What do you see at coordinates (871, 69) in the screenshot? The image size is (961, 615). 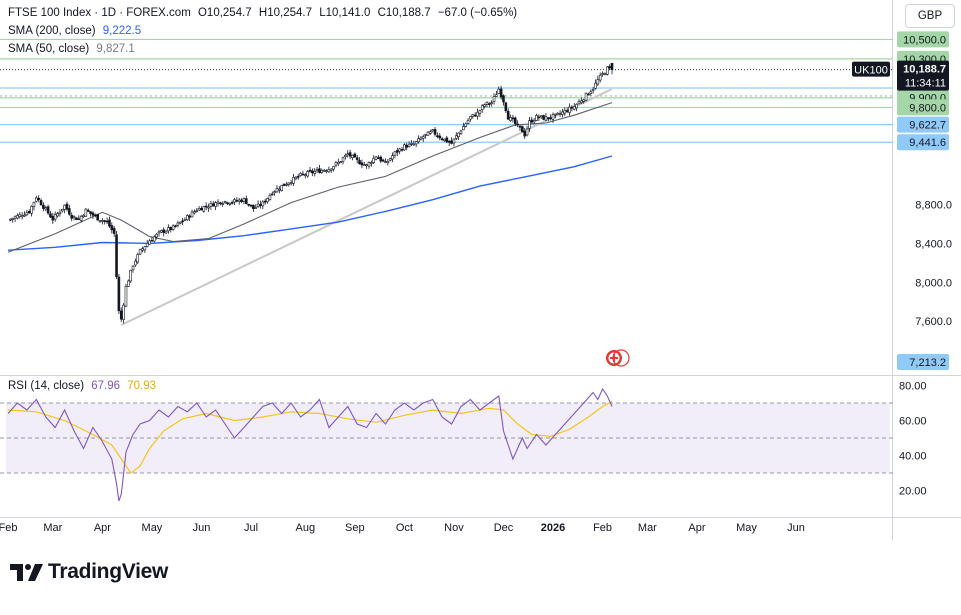 I see `symbol-tag-box` at bounding box center [871, 69].